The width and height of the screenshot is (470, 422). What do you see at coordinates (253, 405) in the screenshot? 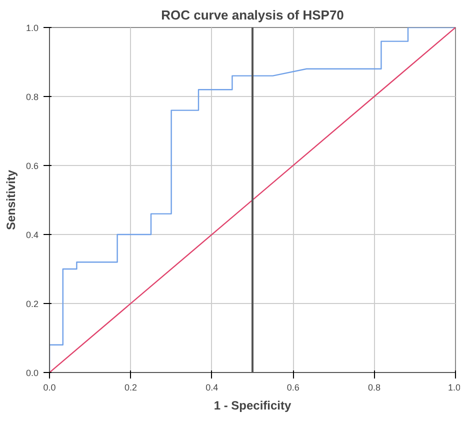
I see `x-axis-title: 1 - Specificity` at bounding box center [253, 405].